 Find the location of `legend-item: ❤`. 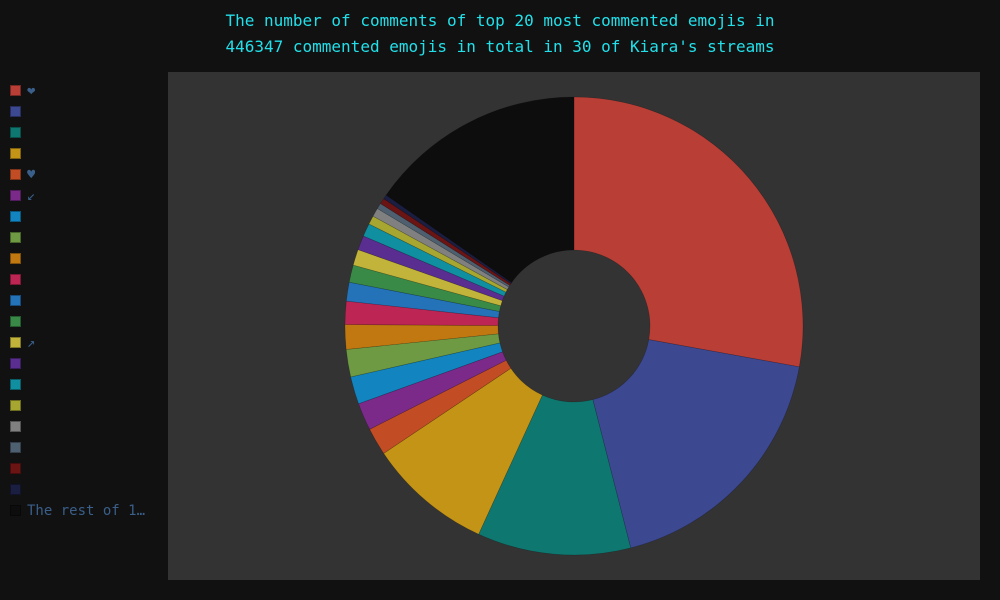

legend-item: ❤ is located at coordinates (85, 90).